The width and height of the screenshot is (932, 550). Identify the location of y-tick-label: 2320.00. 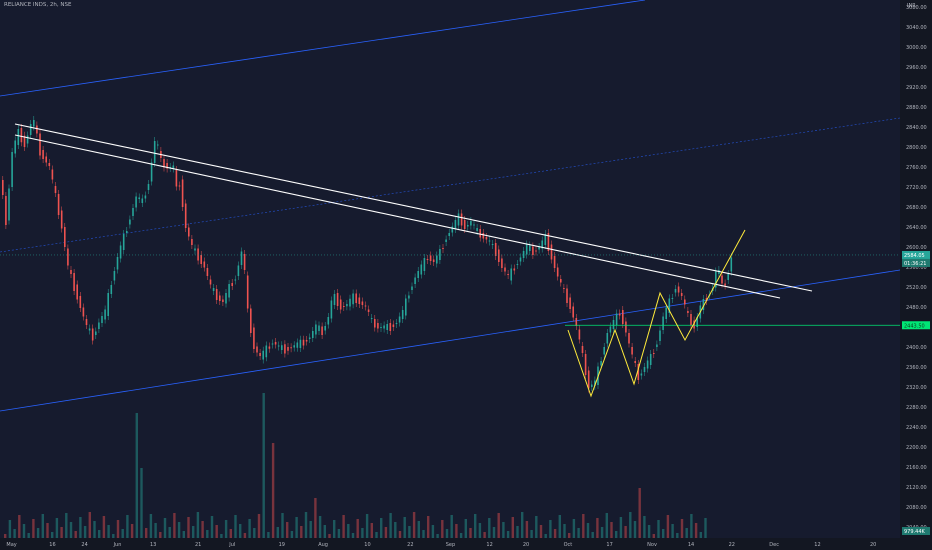
(916, 388).